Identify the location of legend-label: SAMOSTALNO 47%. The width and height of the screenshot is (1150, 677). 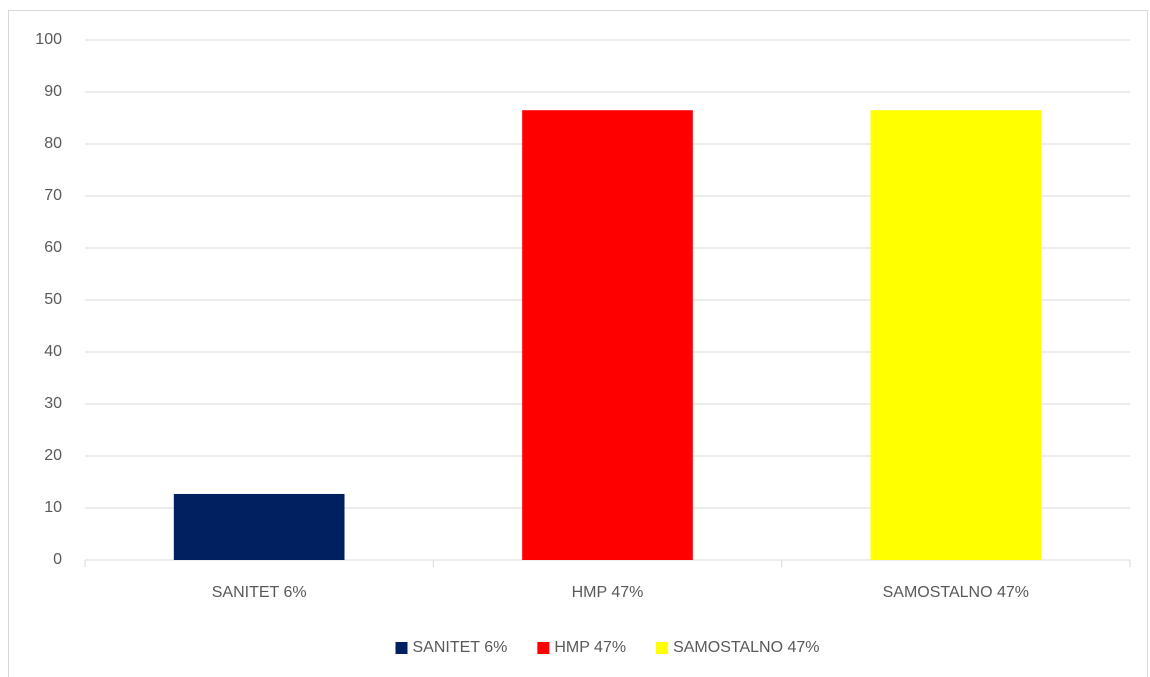
(746, 647).